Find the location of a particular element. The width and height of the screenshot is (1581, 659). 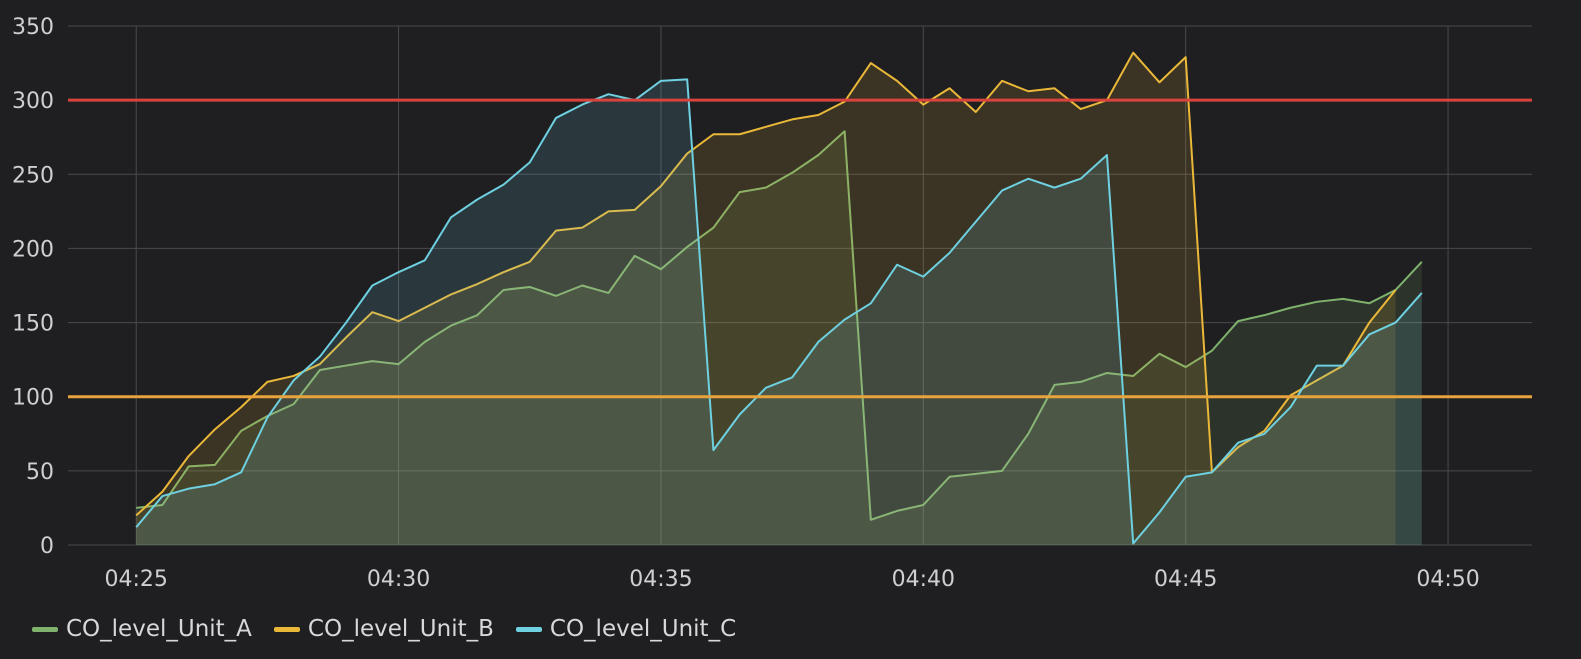

x-tick-label-04:35: 04:35 is located at coordinates (660, 579).